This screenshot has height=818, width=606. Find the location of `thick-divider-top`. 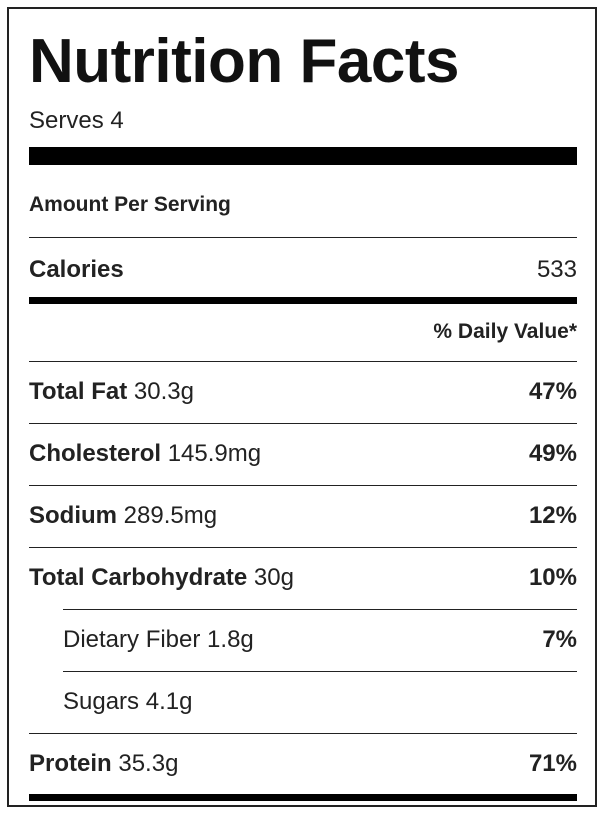

thick-divider-top is located at coordinates (303, 156).